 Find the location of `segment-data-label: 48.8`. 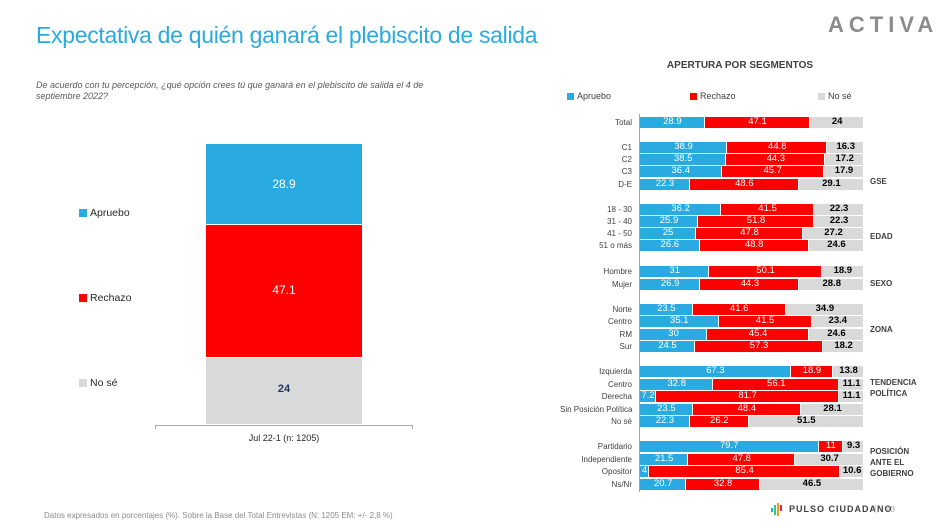

segment-data-label: 48.8 is located at coordinates (754, 244).